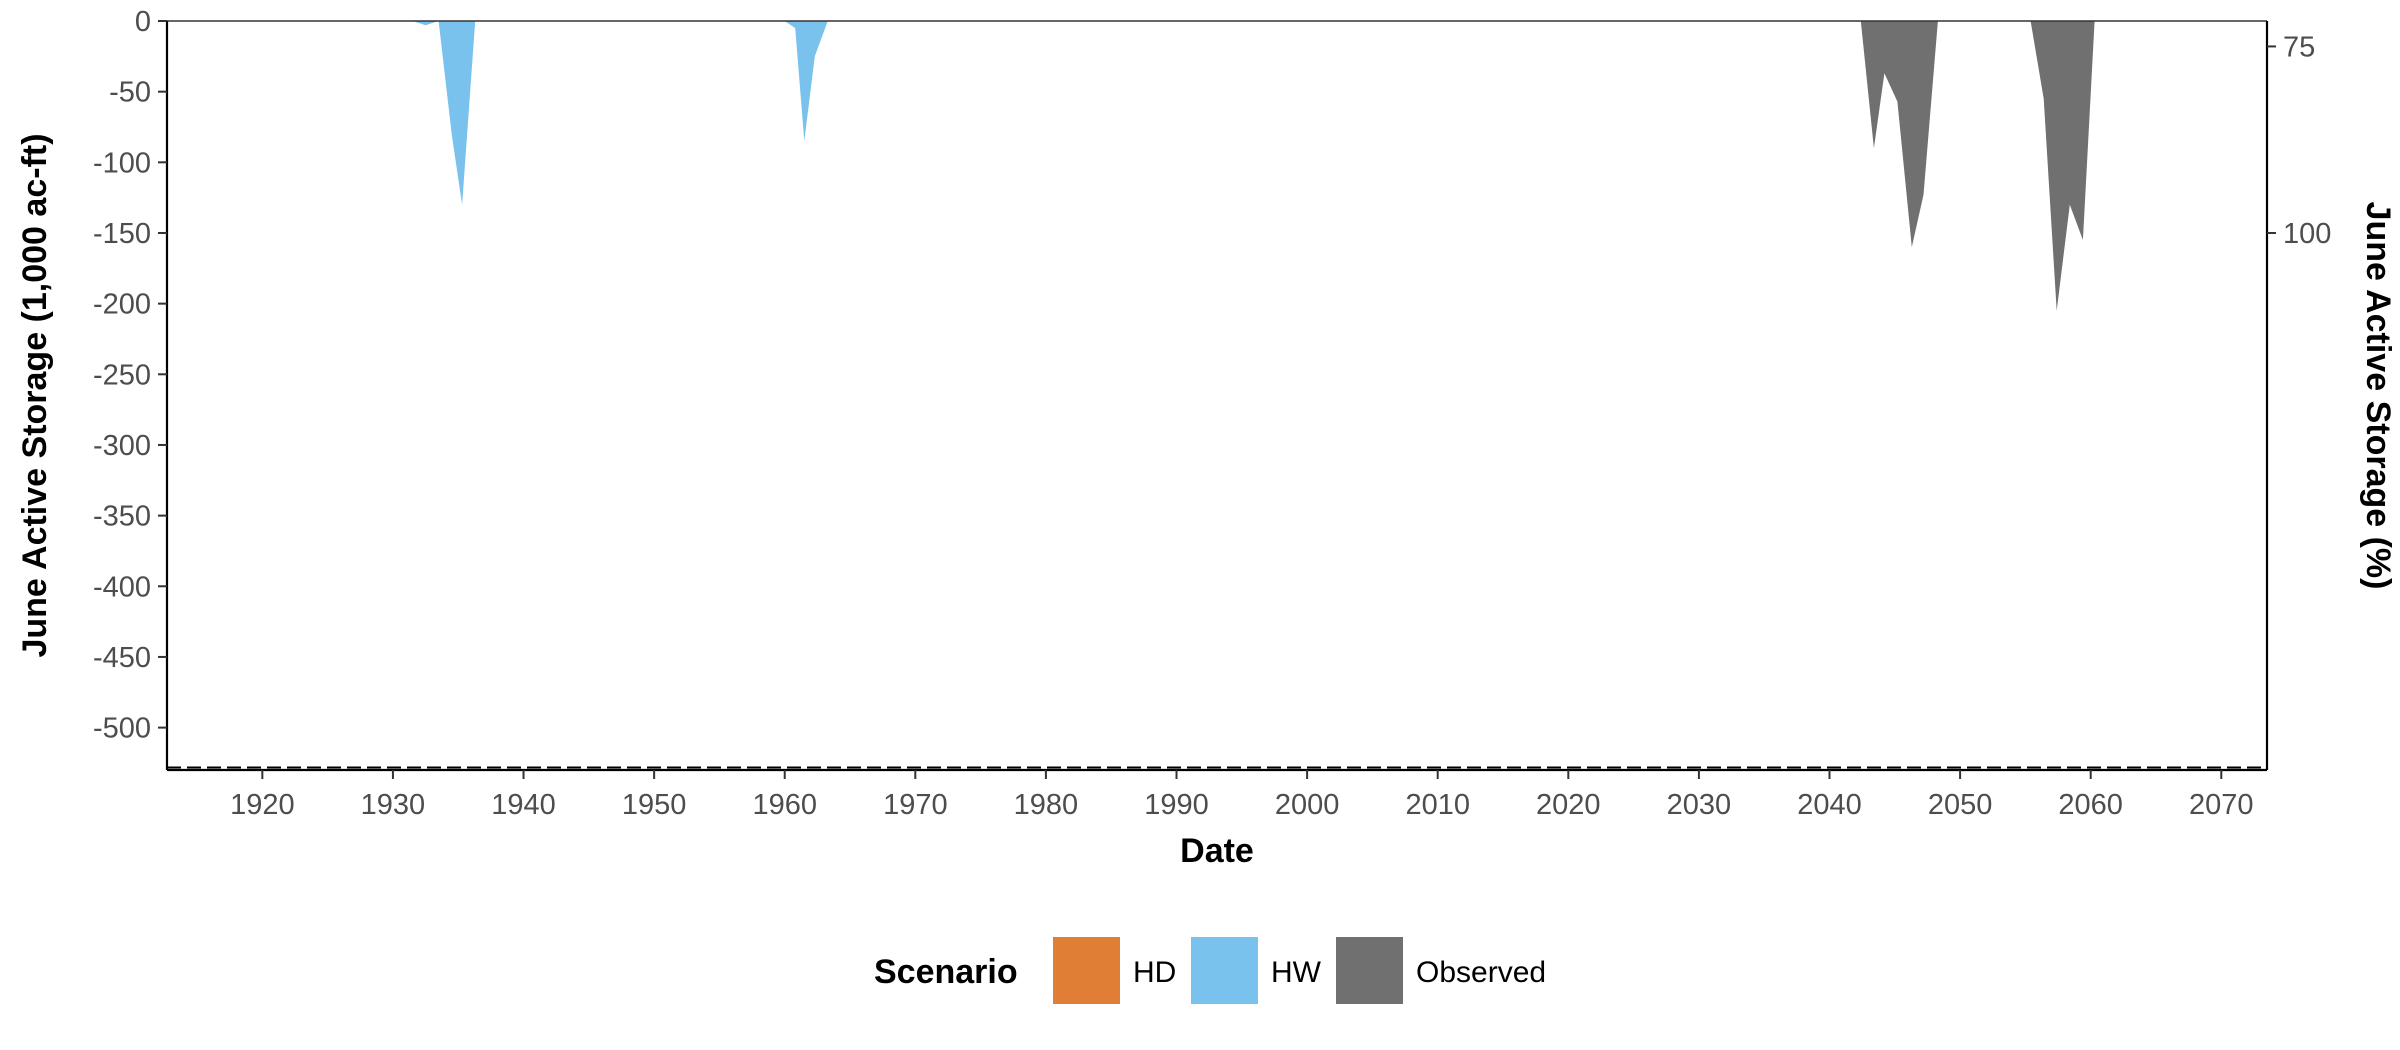 The width and height of the screenshot is (2400, 1050). I want to click on x-tick-label: 2040, so click(1829, 805).